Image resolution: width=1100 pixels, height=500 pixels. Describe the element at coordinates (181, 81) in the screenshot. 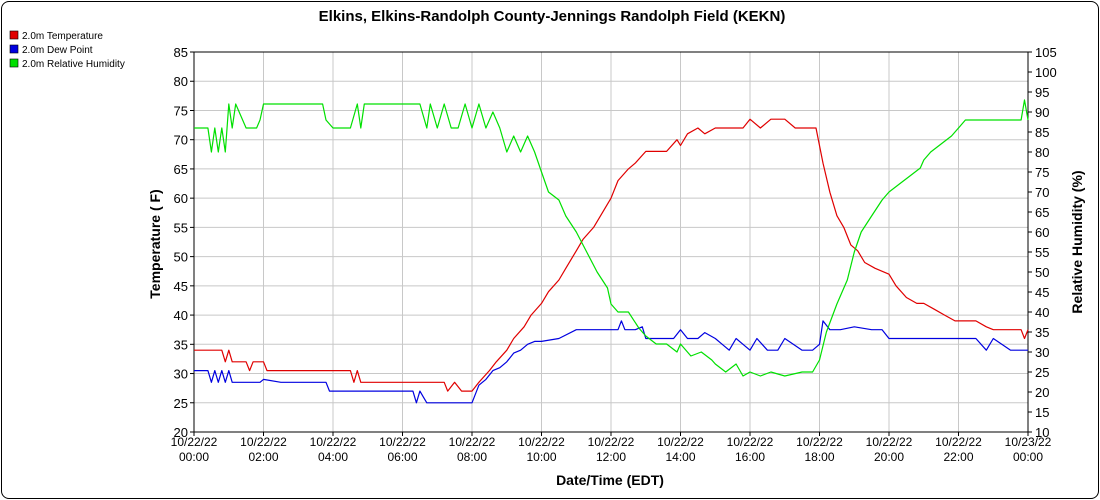

I see `y-tick-label: 80` at that location.